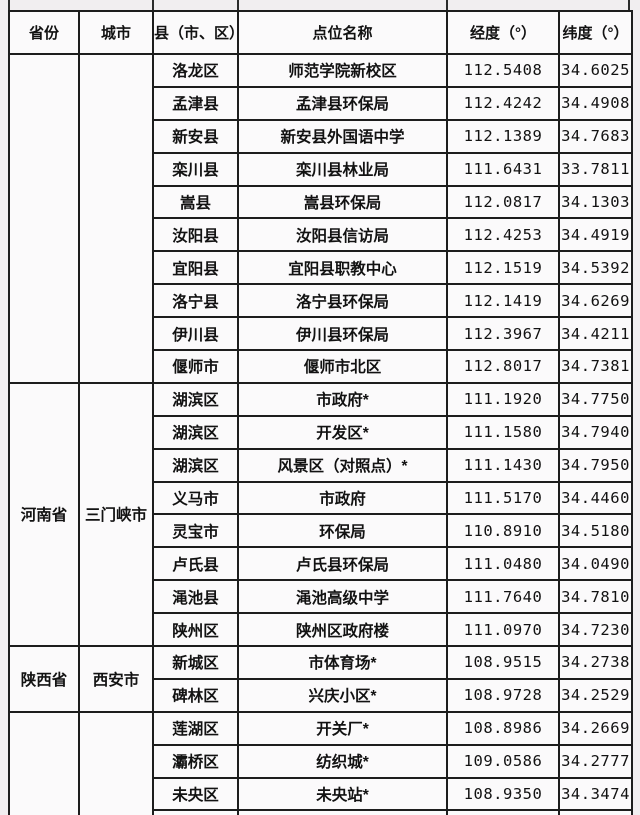 This screenshot has height=815, width=640. I want to click on column-header: 纬度（°）, so click(595, 32).